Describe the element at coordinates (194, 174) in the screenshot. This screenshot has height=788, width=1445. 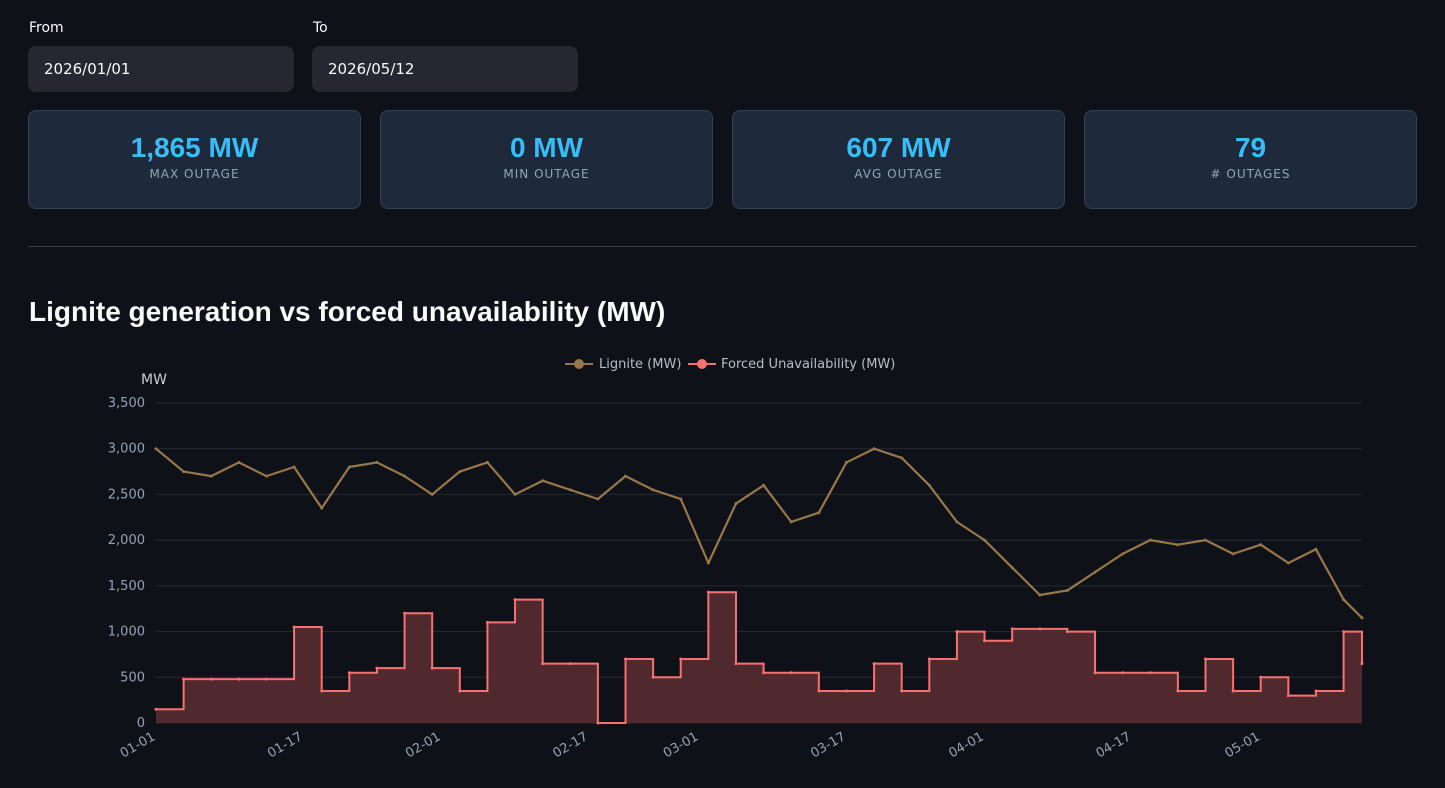
I see `metric-label: MAX OUTAGE` at that location.